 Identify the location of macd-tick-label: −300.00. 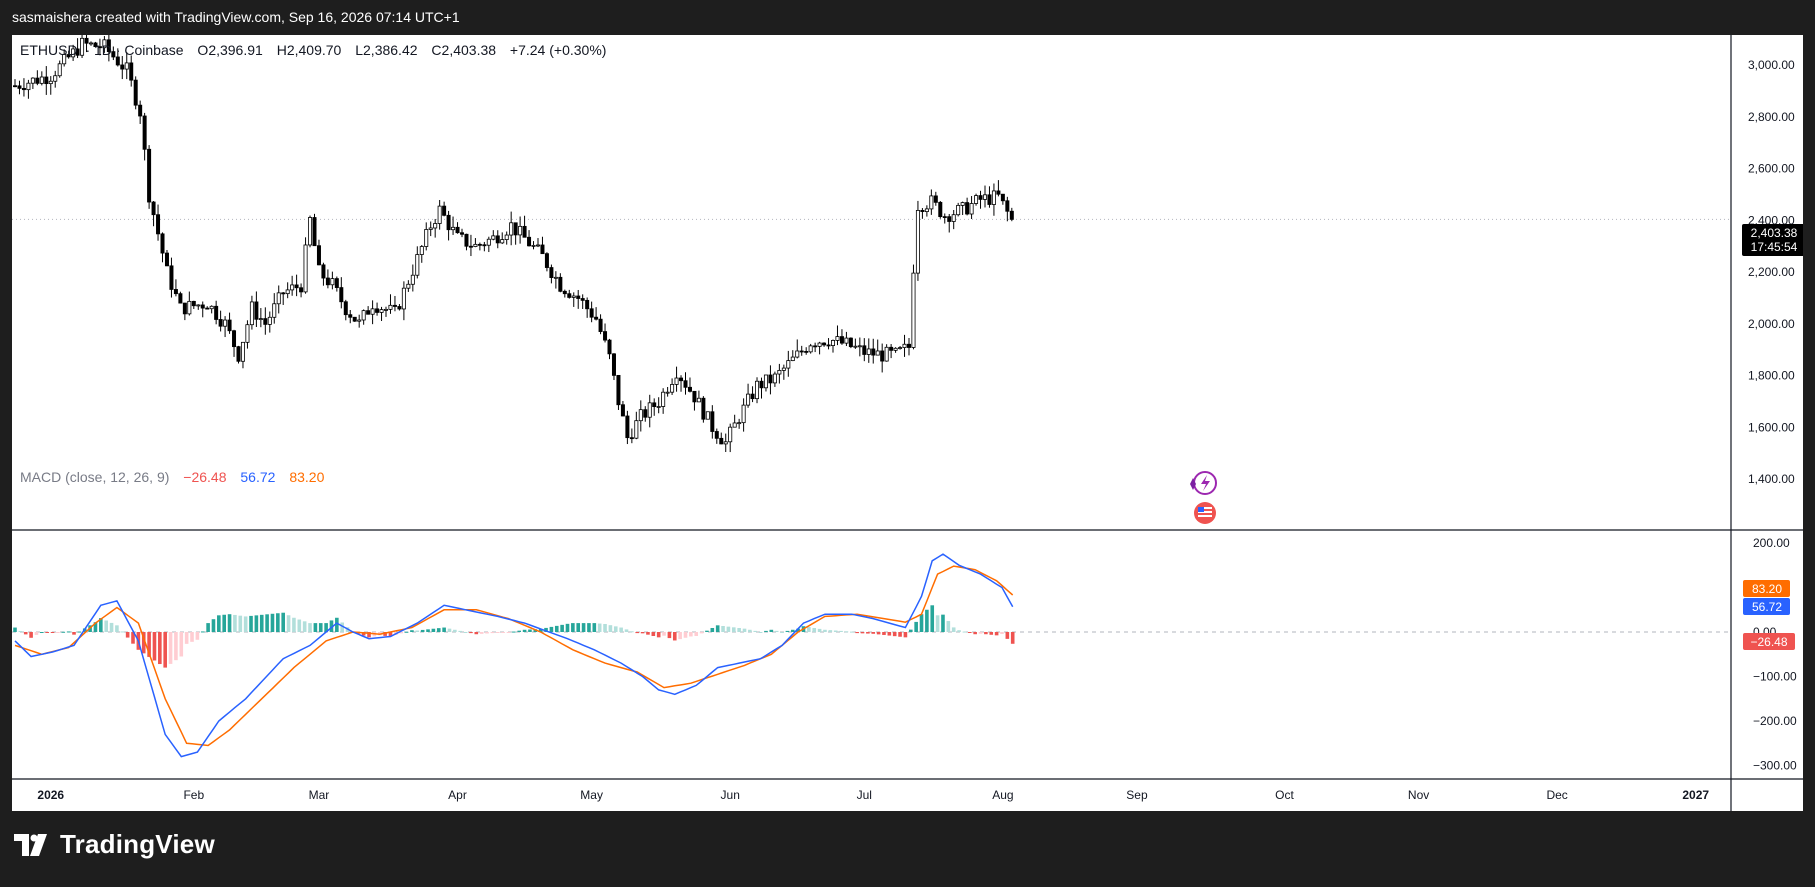
(1775, 766).